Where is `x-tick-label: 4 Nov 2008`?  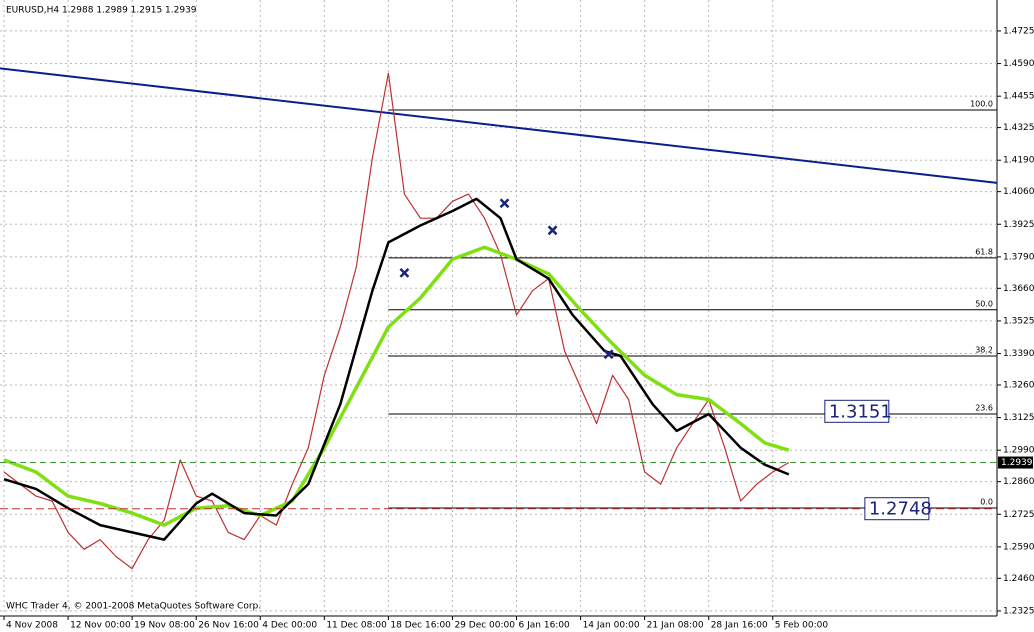
x-tick-label: 4 Nov 2008 is located at coordinates (32, 626).